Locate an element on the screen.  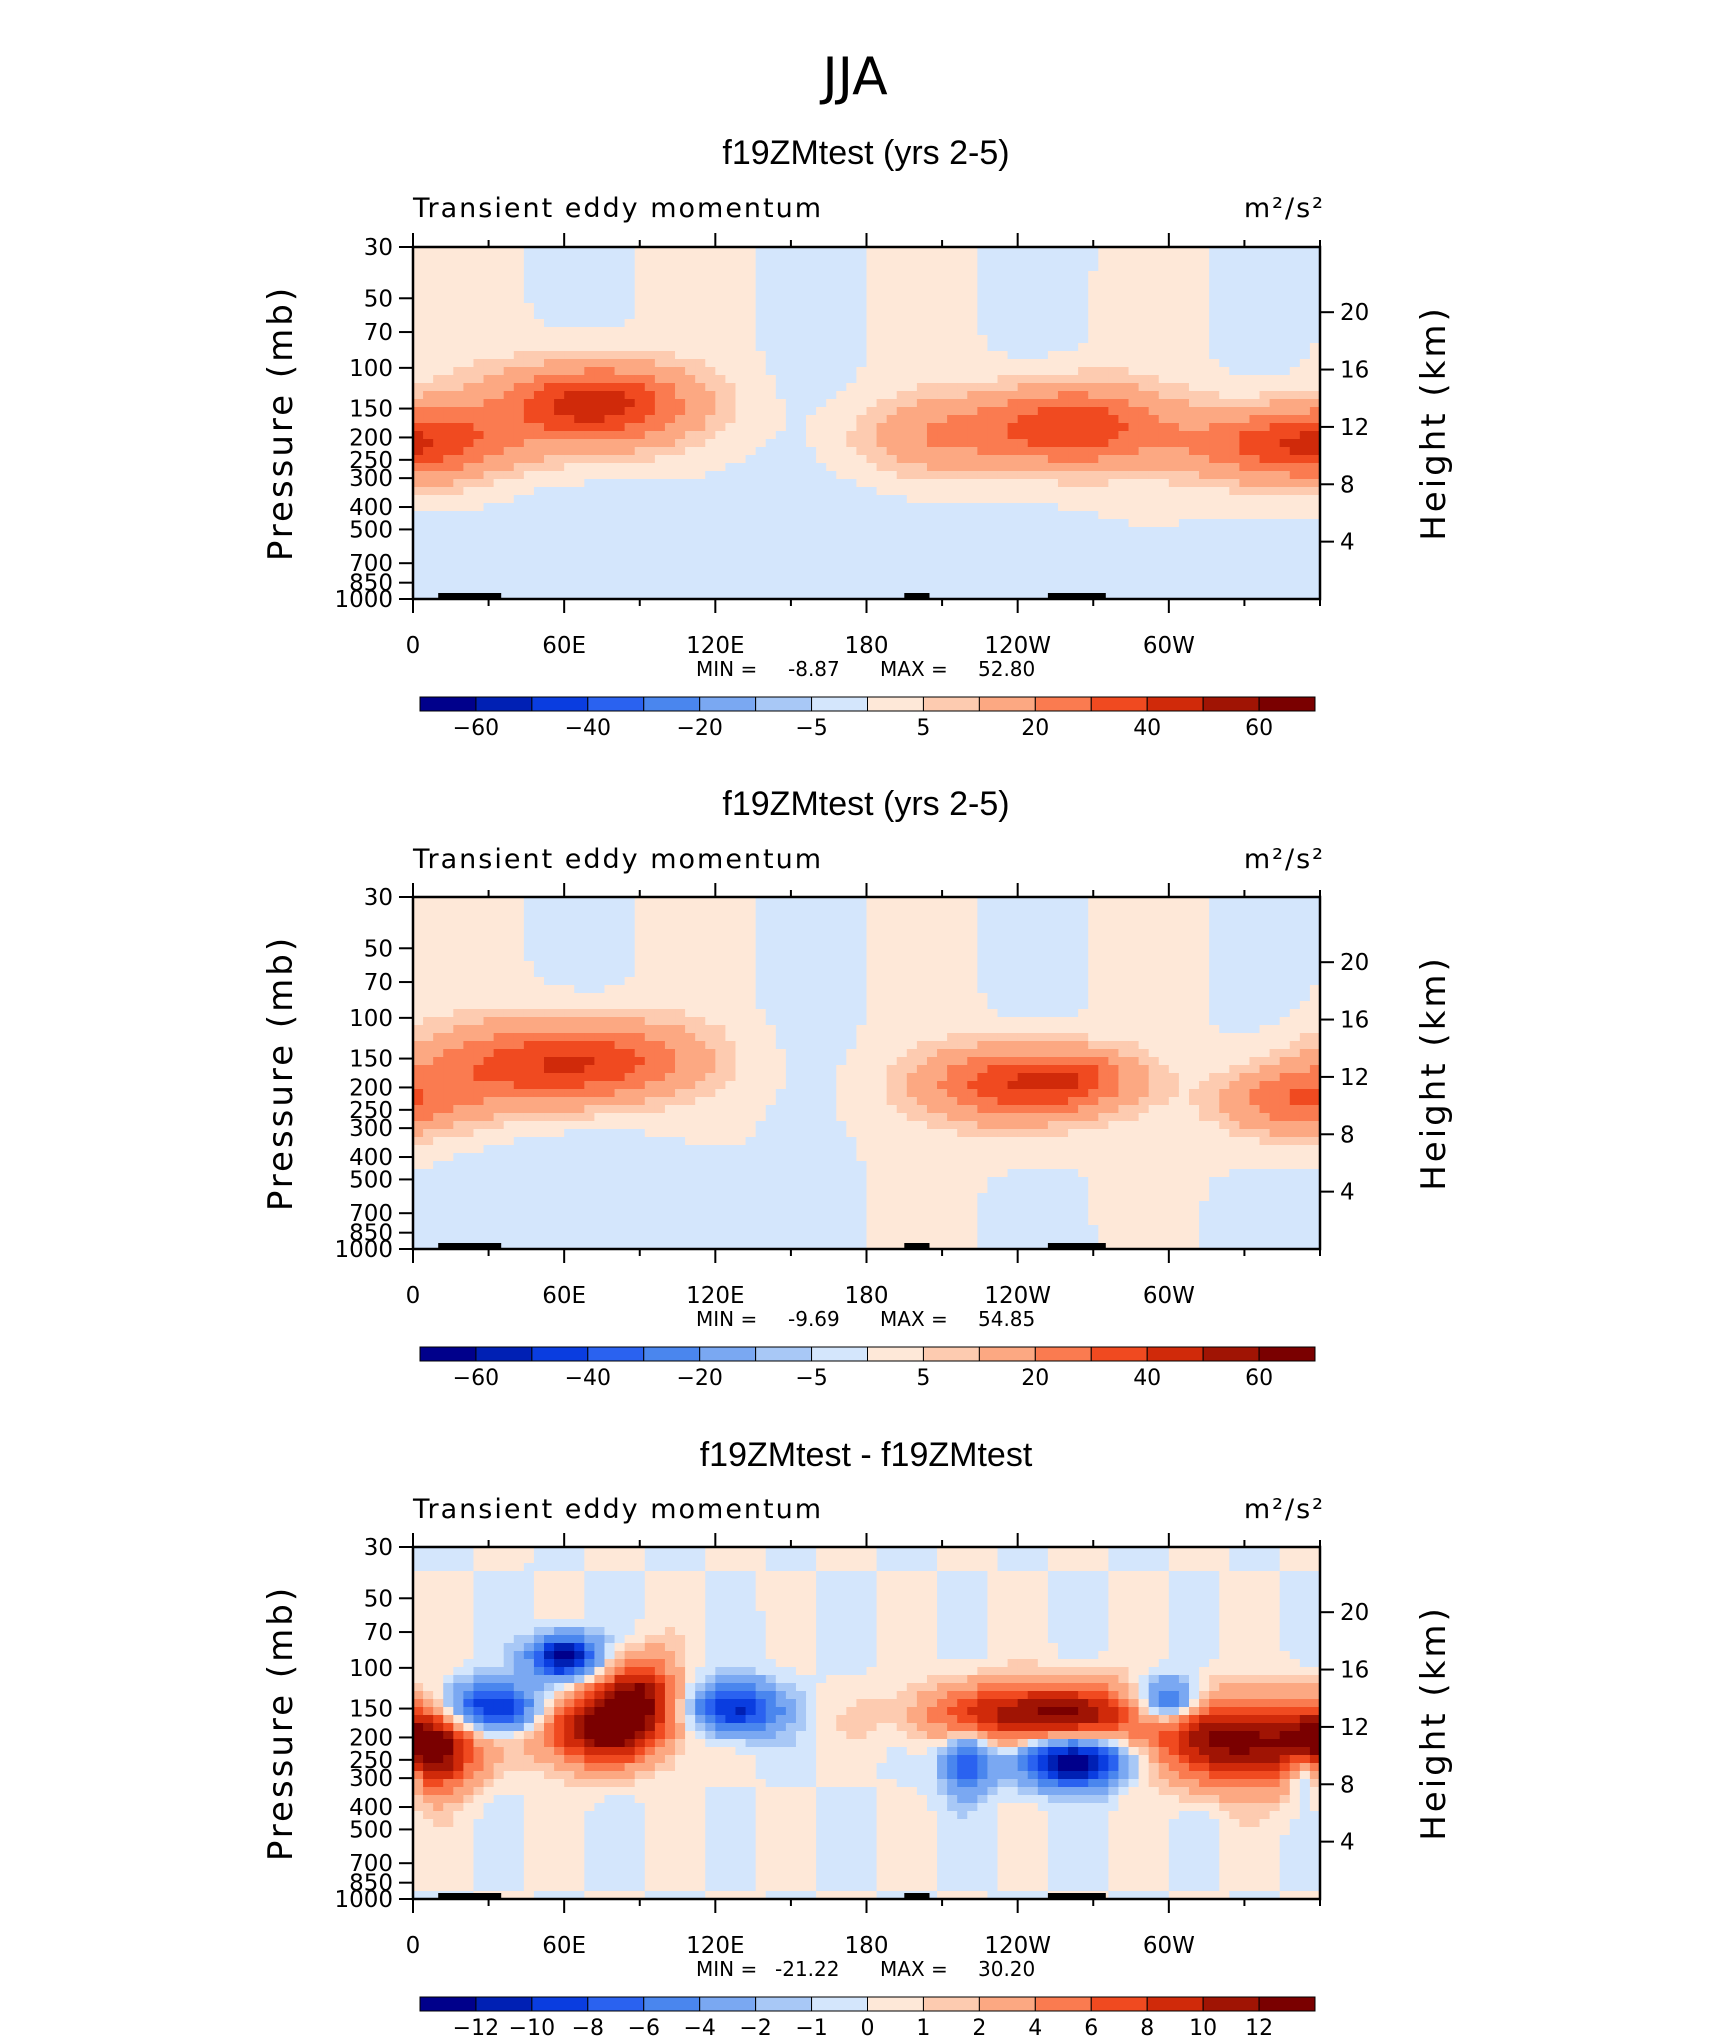
colorbar-label: −5 is located at coordinates (811, 728).